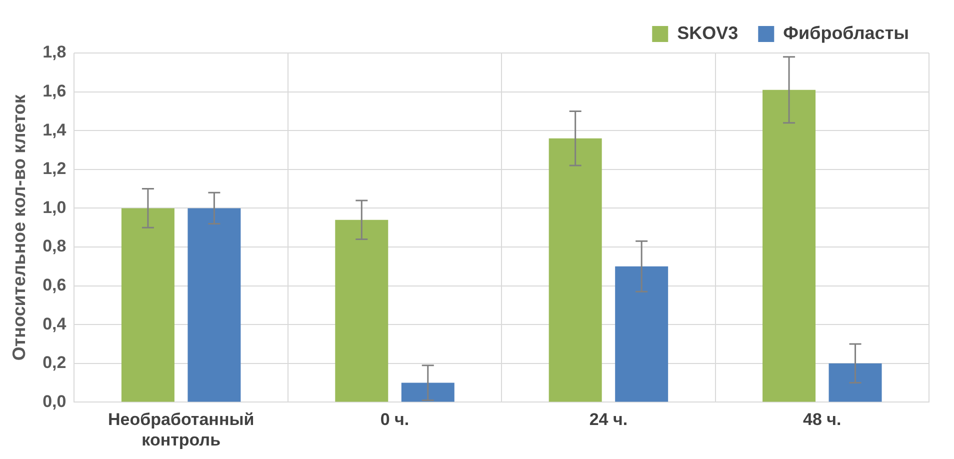 The image size is (954, 459). Describe the element at coordinates (54, 324) in the screenshot. I see `y-tick-label: 0,4` at that location.